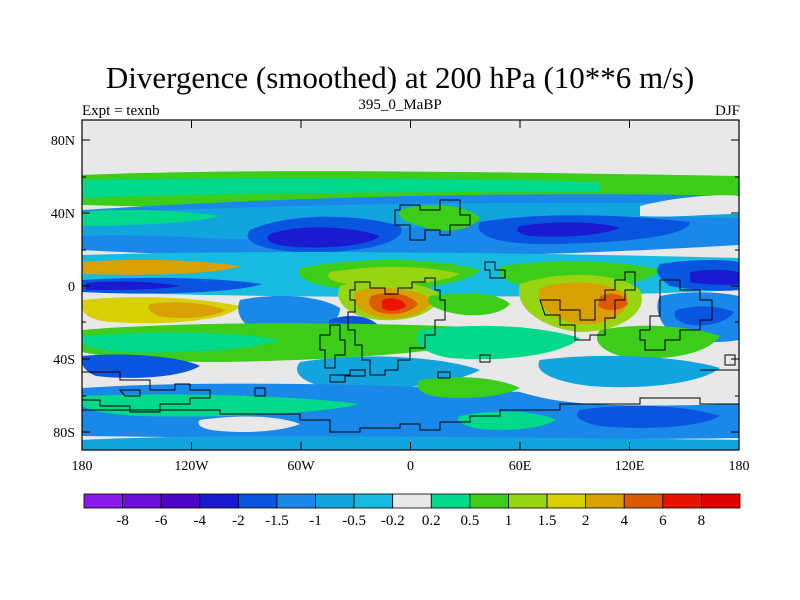  I want to click on colorbar-label: 2, so click(586, 521).